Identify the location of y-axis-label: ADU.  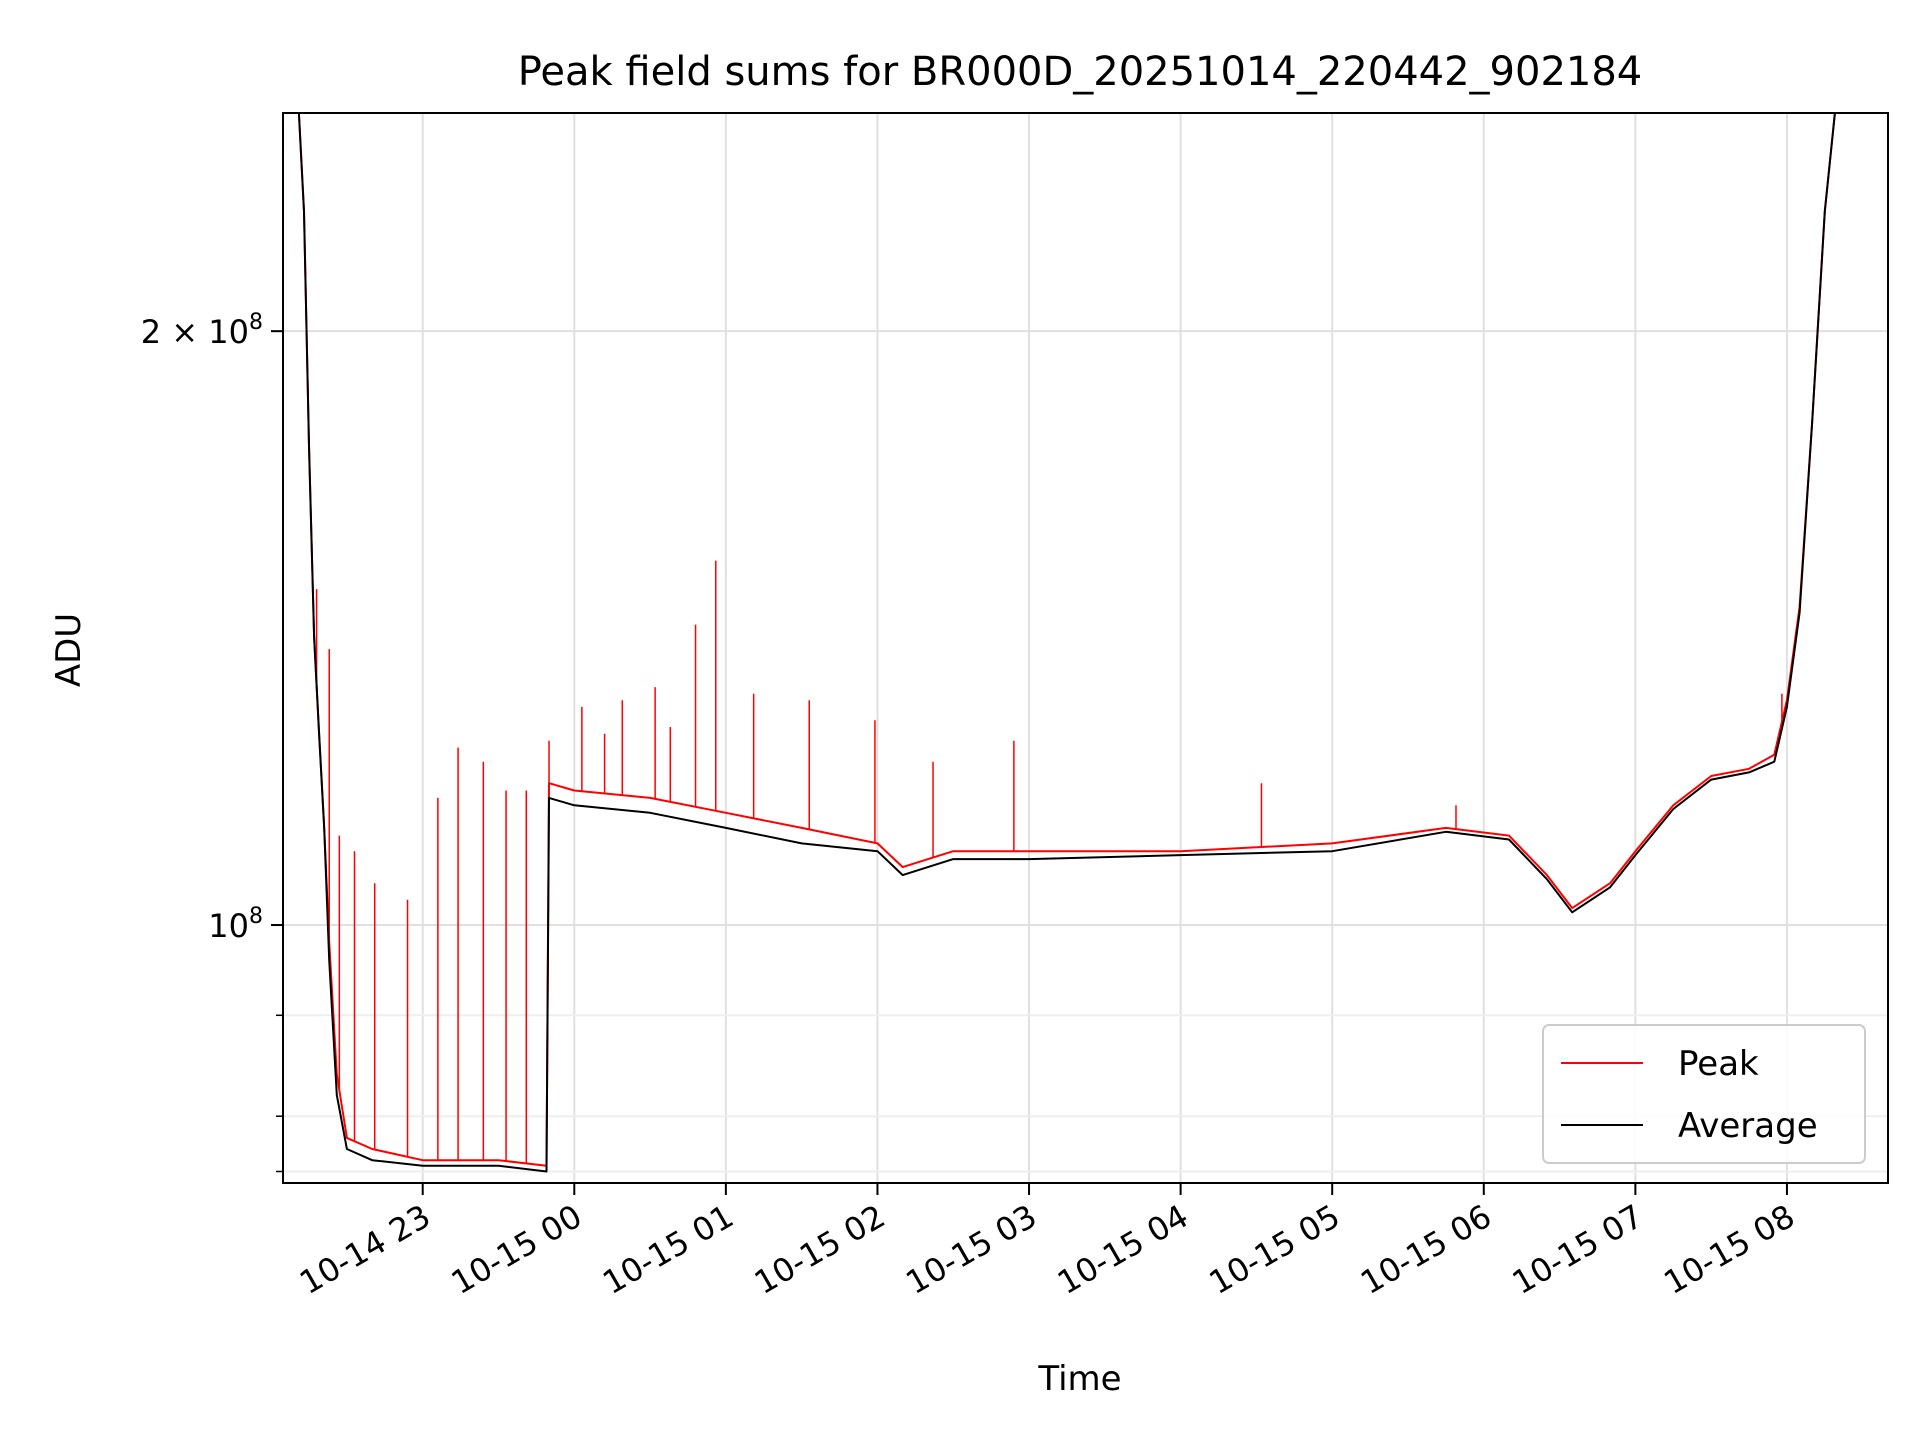
(69, 650).